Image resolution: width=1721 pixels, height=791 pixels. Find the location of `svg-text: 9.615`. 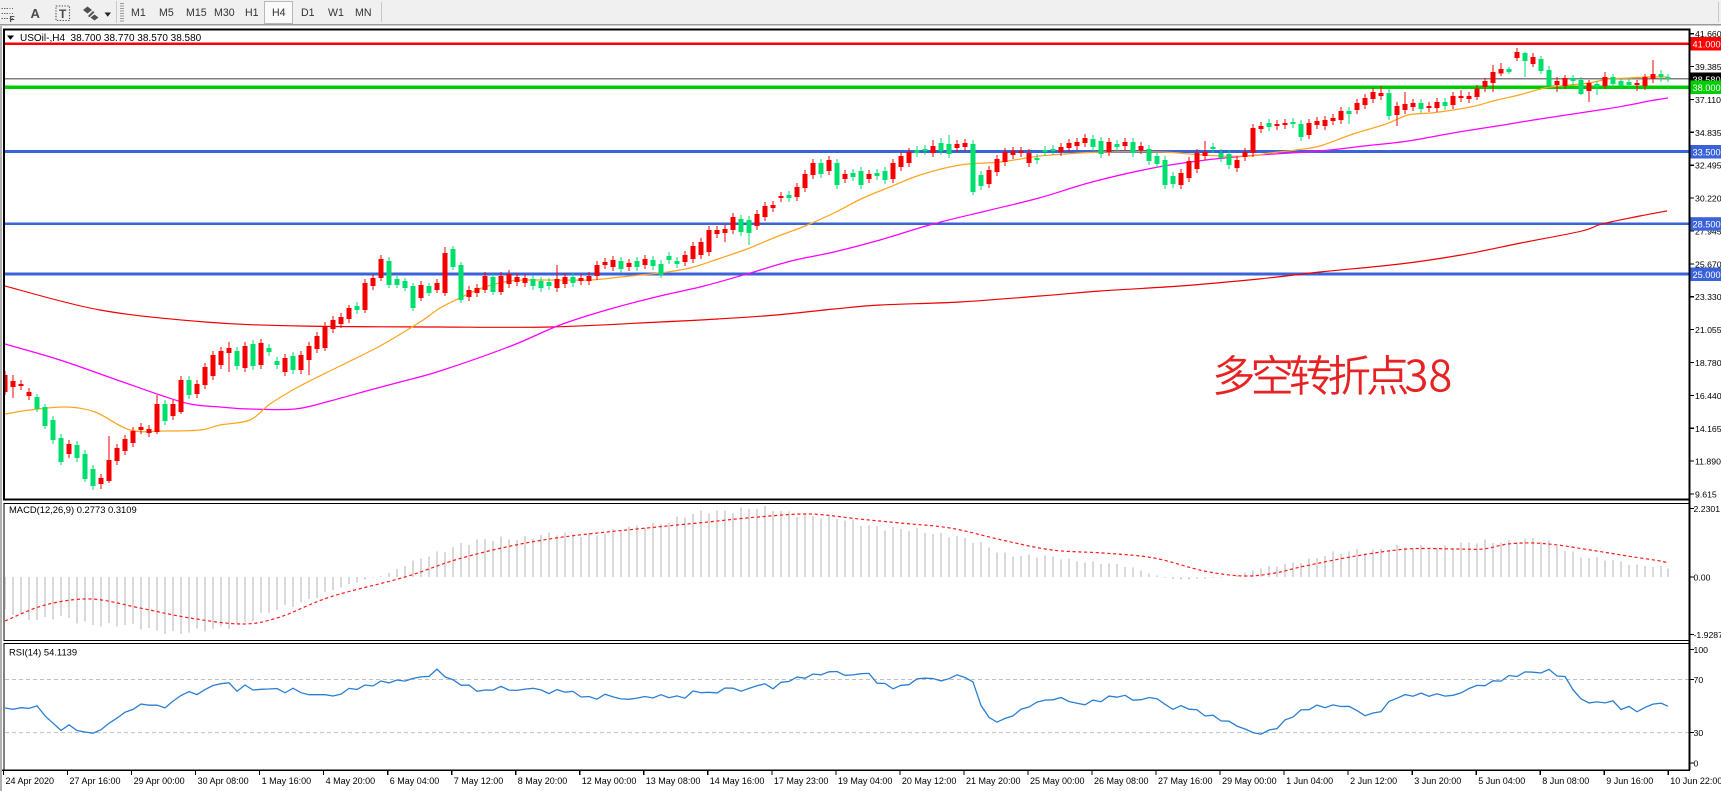

svg-text: 9.615 is located at coordinates (1706, 495).